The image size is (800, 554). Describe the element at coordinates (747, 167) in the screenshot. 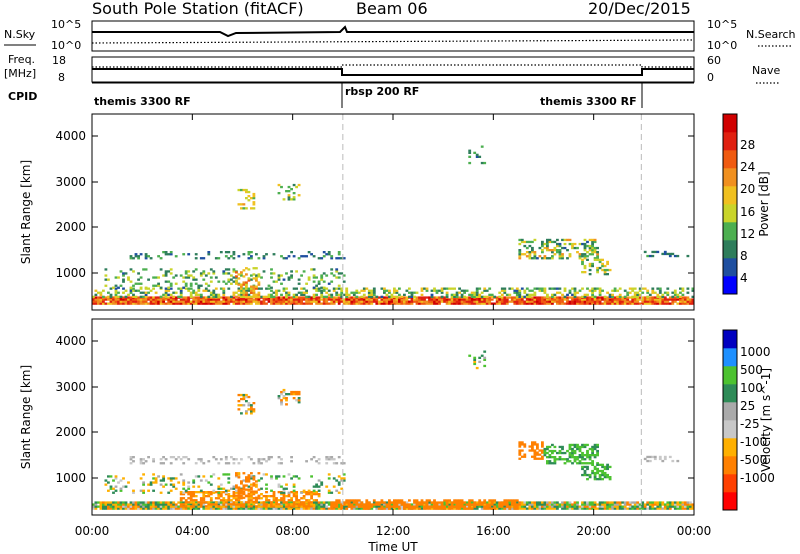

I see `power-colorbar-tick: 24` at that location.